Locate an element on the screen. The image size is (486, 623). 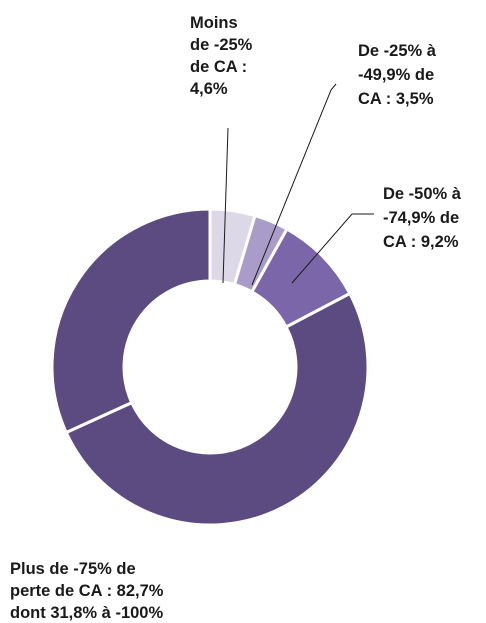
leader-lines is located at coordinates (298, 184).